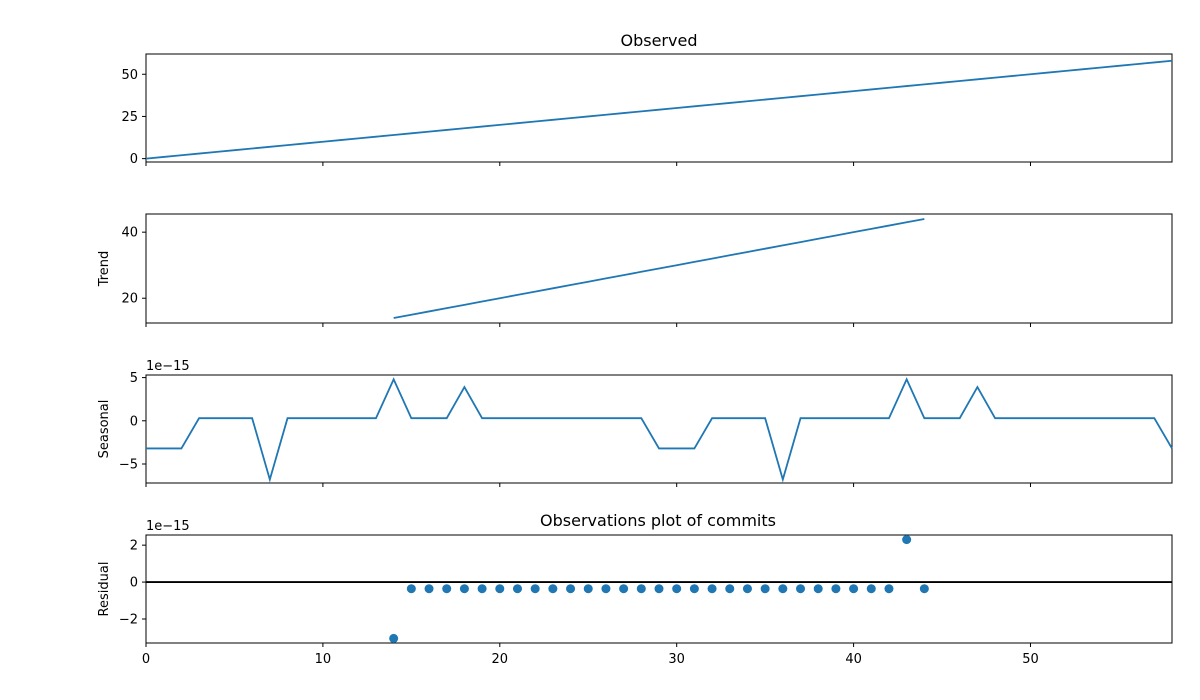 The height and width of the screenshot is (700, 1200). I want to click on trend-ytick-label: 40, so click(129, 233).